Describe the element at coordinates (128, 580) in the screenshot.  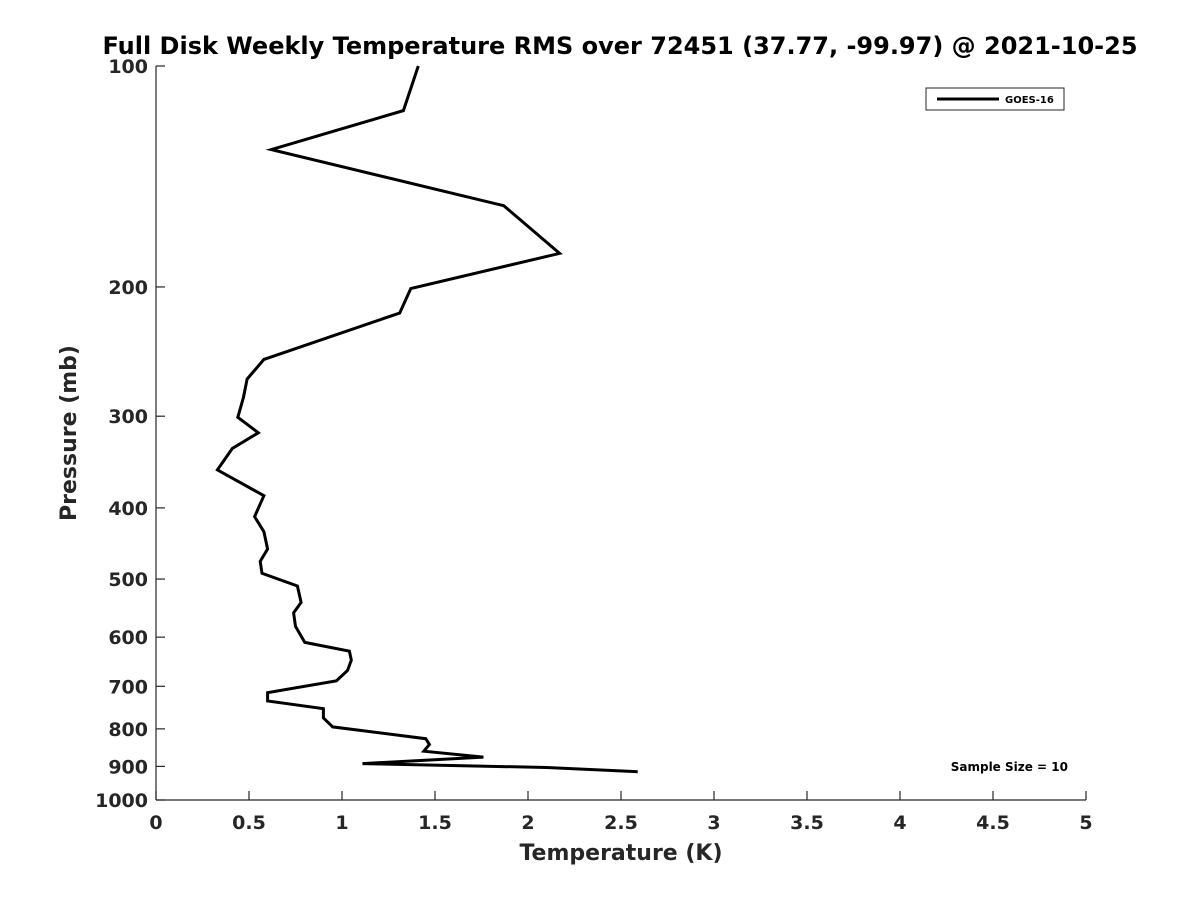
I see `y-tick-label: 500` at that location.